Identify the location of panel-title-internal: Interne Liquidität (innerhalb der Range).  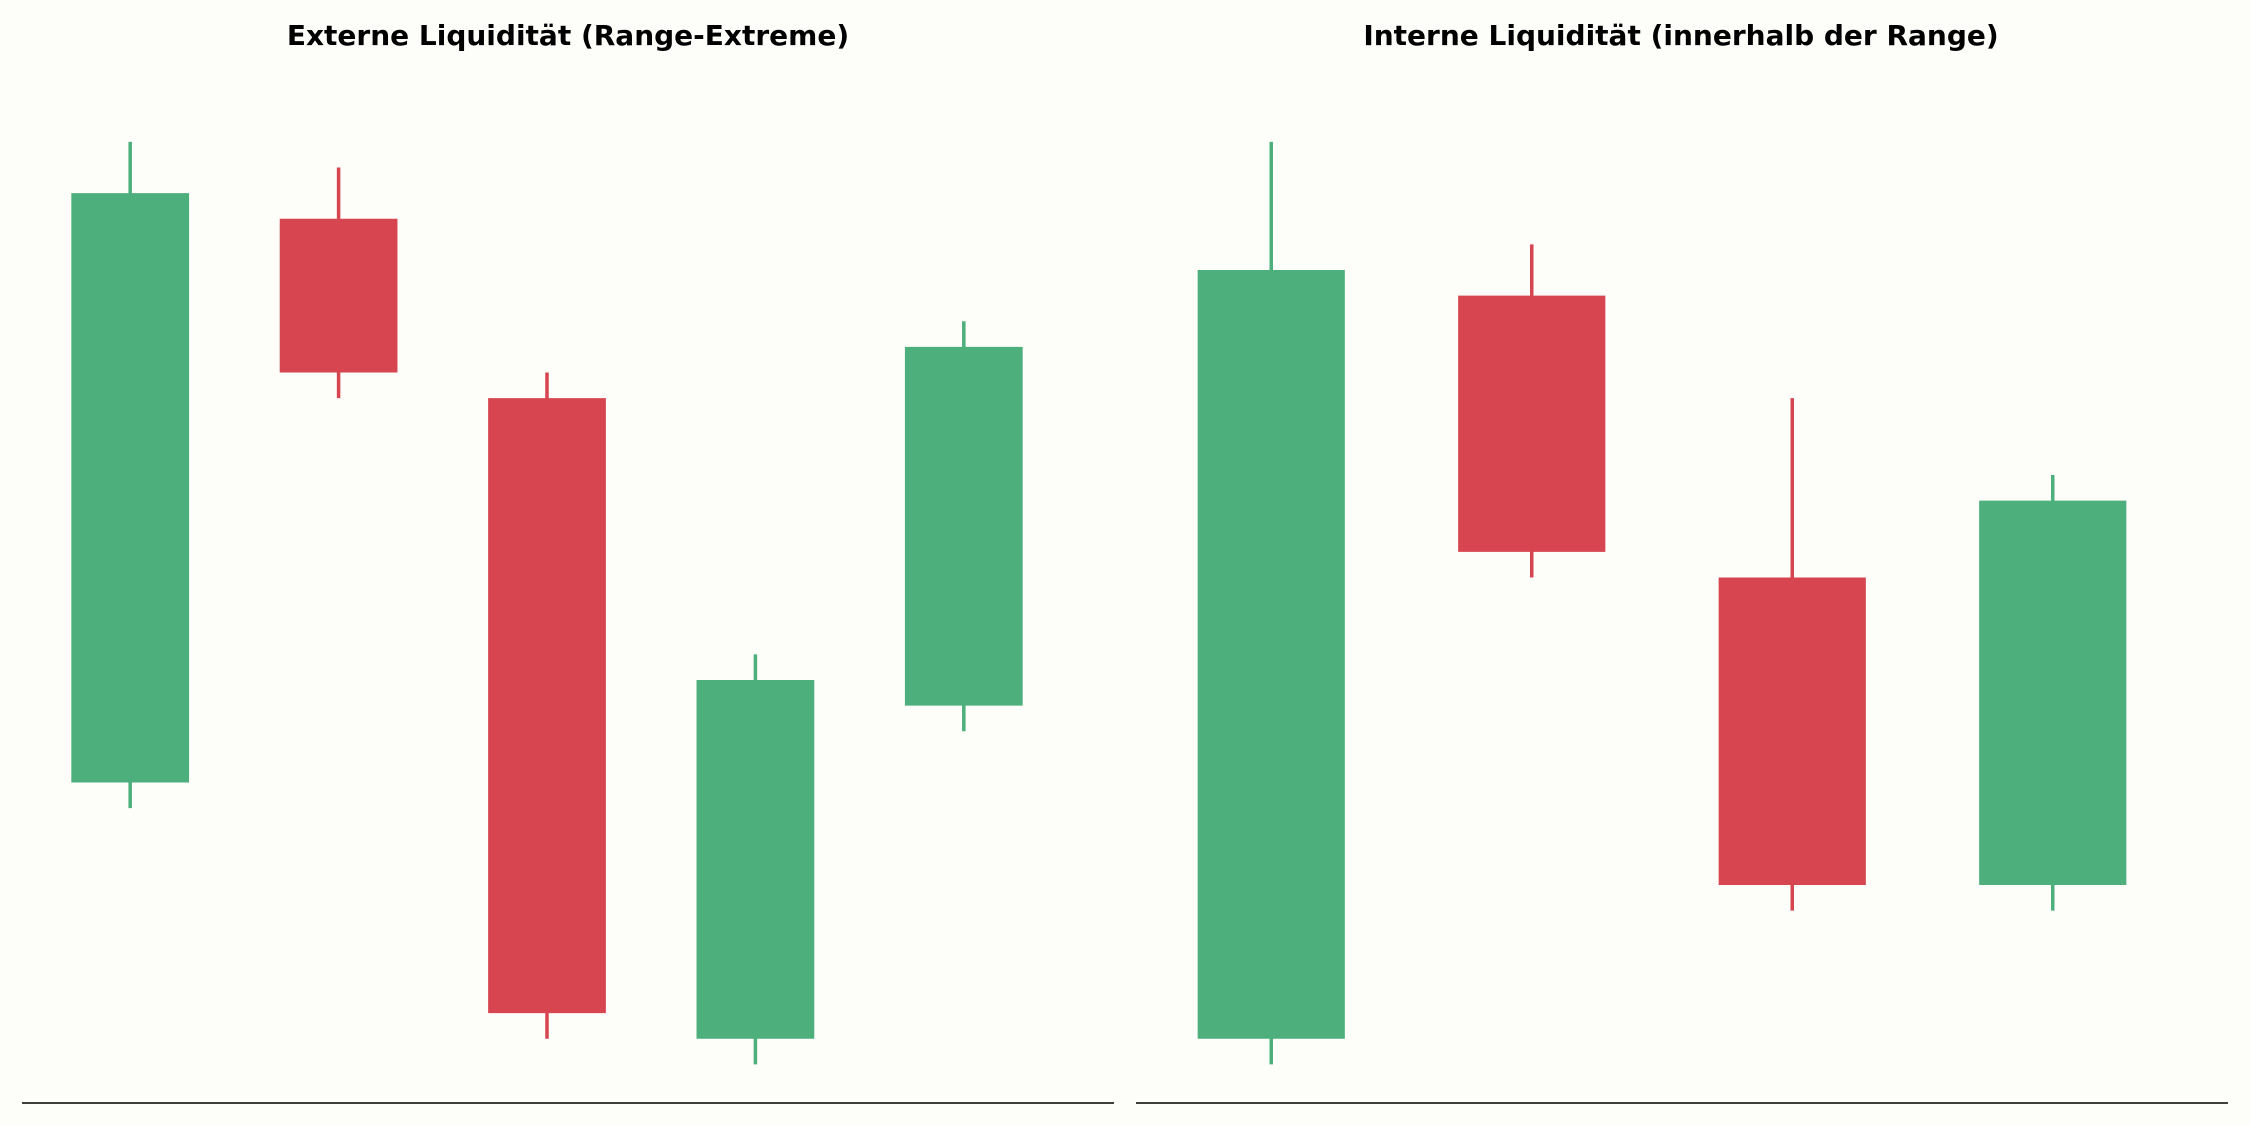
(1680, 35).